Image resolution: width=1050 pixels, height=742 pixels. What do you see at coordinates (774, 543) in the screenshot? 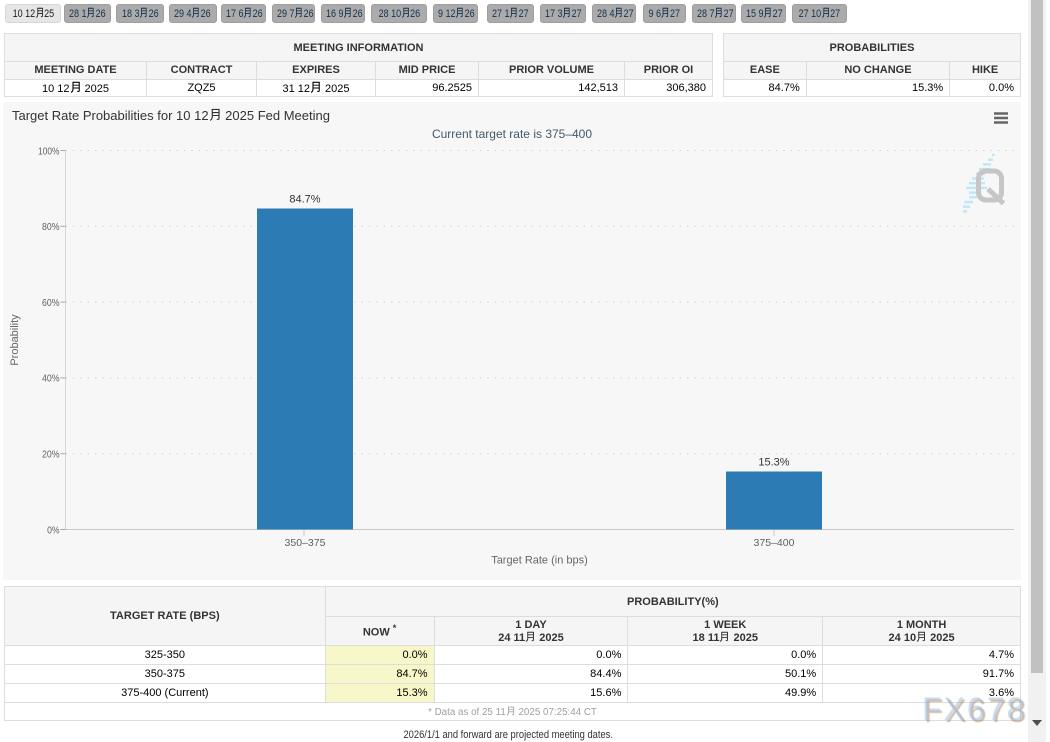
I see `svg-text: 375–400` at bounding box center [774, 543].